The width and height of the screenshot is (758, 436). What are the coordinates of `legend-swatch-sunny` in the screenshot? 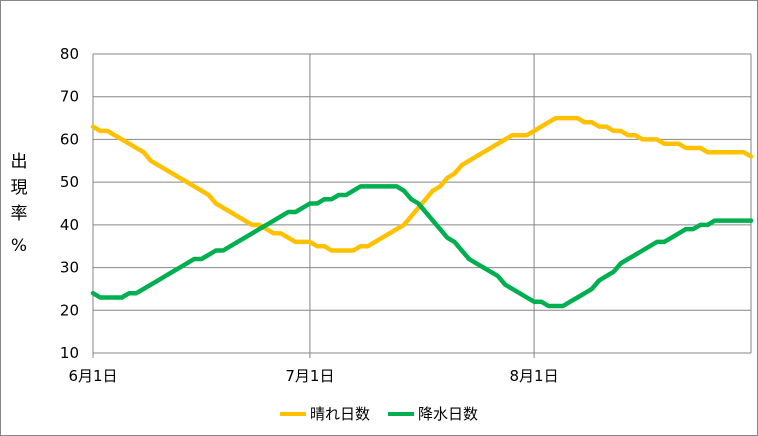 It's located at (292, 413).